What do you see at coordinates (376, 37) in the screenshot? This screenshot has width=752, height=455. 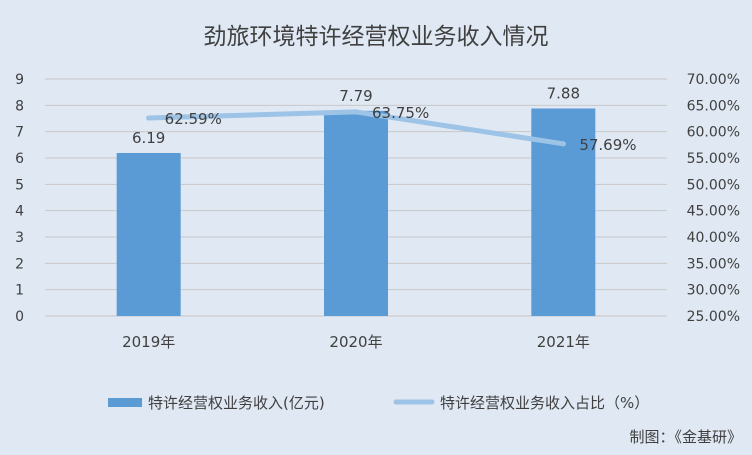 I see `chart-title: 劲旅环境特许经营权业务收入情况` at bounding box center [376, 37].